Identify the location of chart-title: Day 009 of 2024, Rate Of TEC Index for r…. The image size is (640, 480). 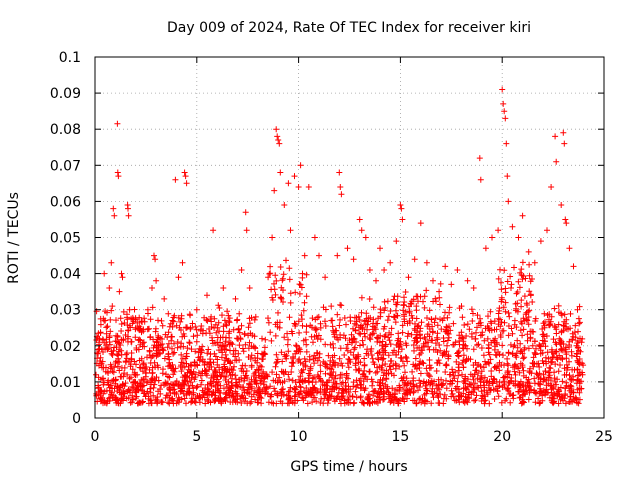
(349, 28).